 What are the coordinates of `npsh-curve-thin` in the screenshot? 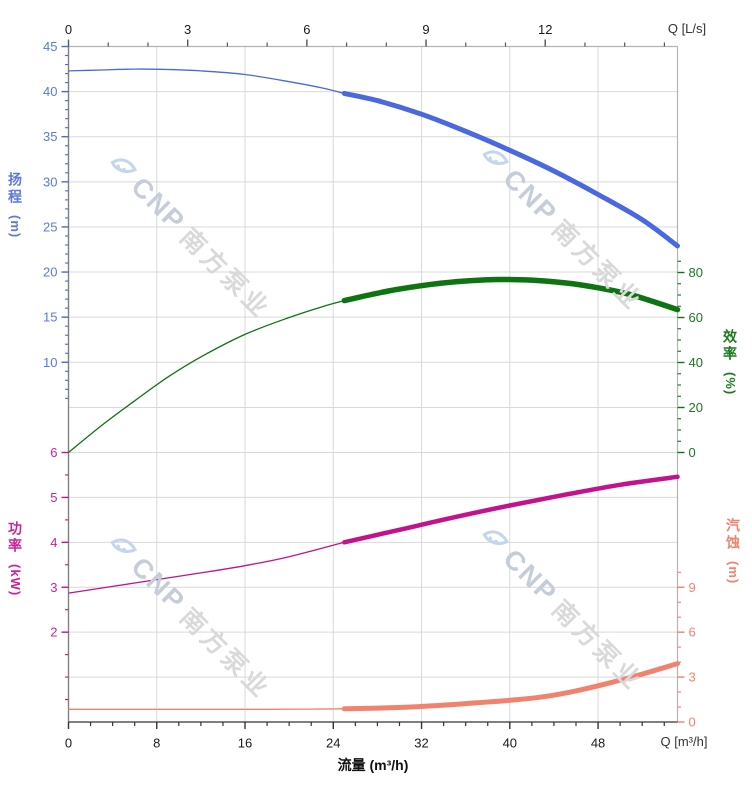 It's located at (206, 709).